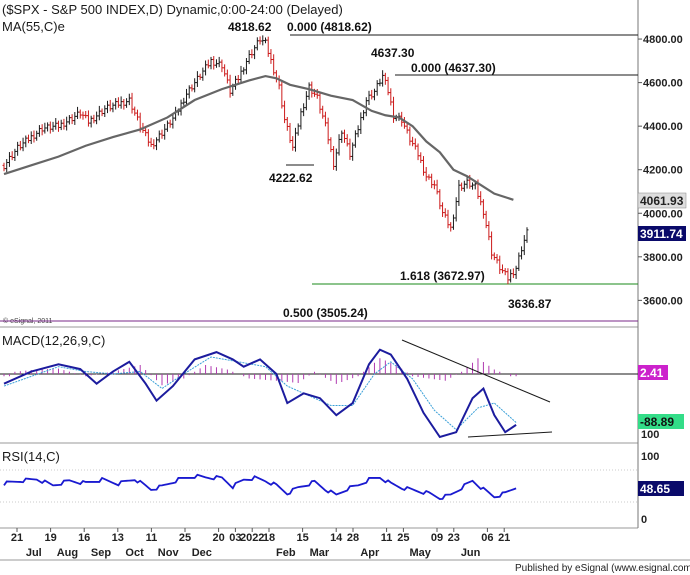 Image resolution: width=690 pixels, height=575 pixels. I want to click on price-last-value-tags: 4061.93 3911.74, so click(662, 216).